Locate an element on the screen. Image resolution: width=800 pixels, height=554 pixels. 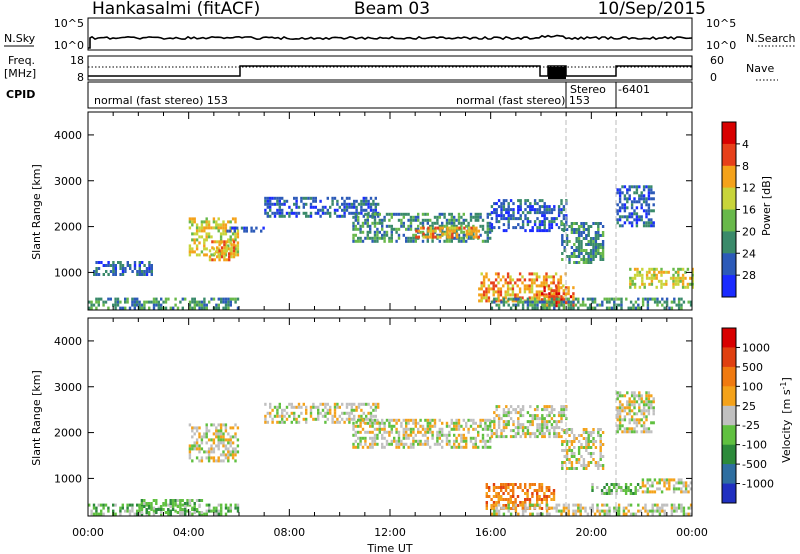
cpid-segment-3: Stereo is located at coordinates (588, 89).